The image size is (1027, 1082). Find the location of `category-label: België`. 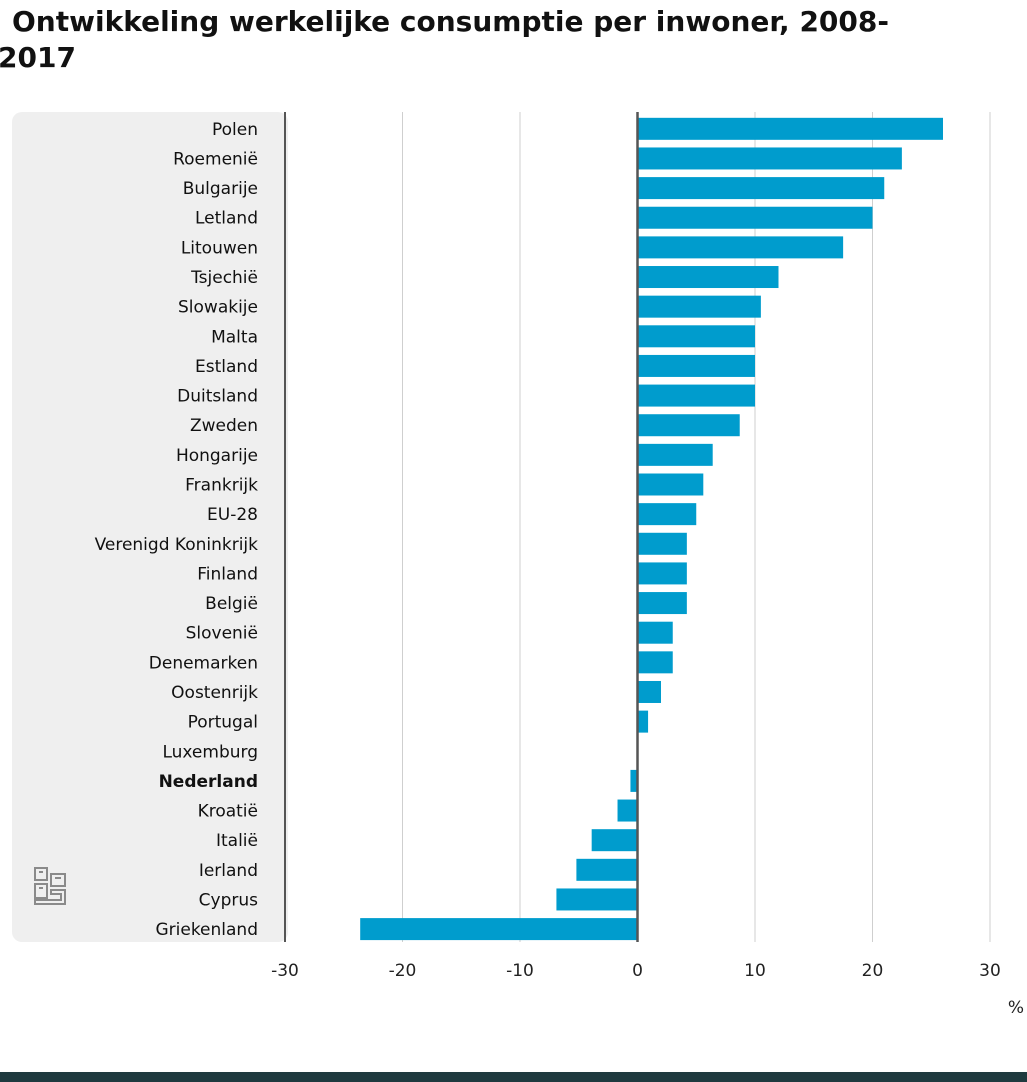

category-label: België is located at coordinates (231, 604).